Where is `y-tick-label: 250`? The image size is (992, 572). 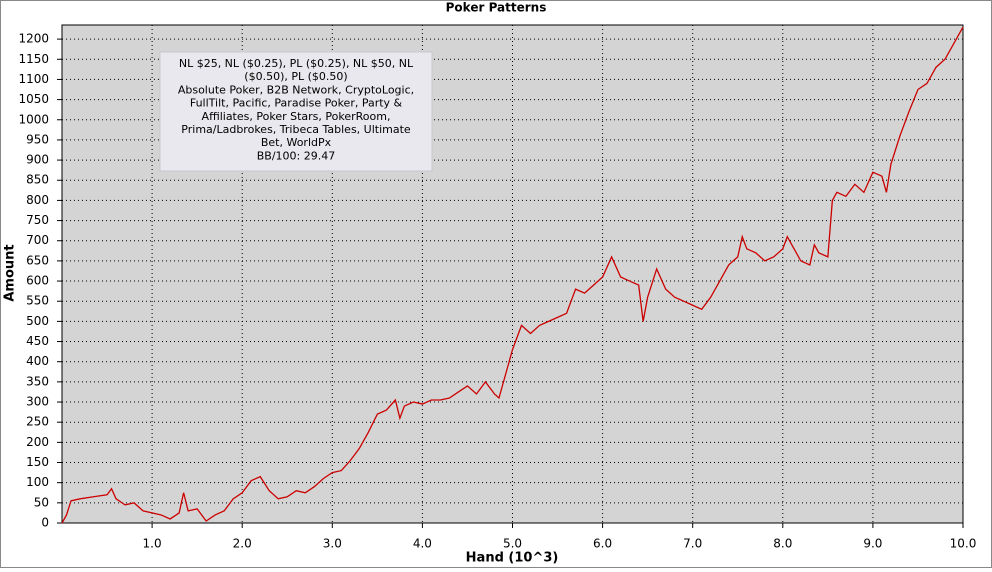 y-tick-label: 250 is located at coordinates (37, 422).